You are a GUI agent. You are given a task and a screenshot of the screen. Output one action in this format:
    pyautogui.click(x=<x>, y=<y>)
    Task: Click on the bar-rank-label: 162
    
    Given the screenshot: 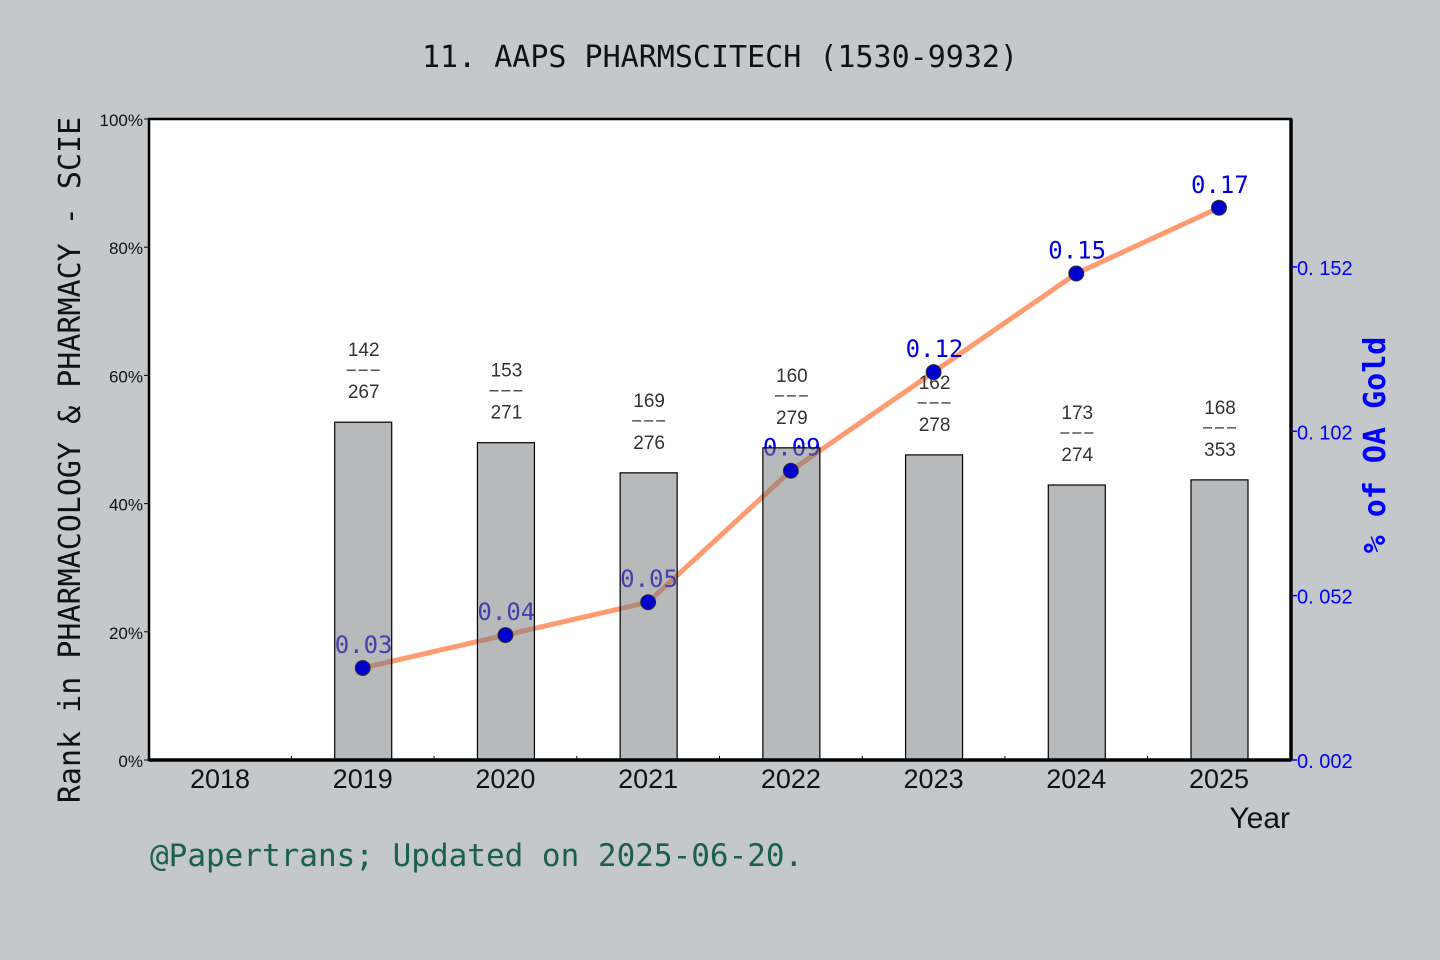 What is the action you would take?
    pyautogui.click(x=935, y=383)
    